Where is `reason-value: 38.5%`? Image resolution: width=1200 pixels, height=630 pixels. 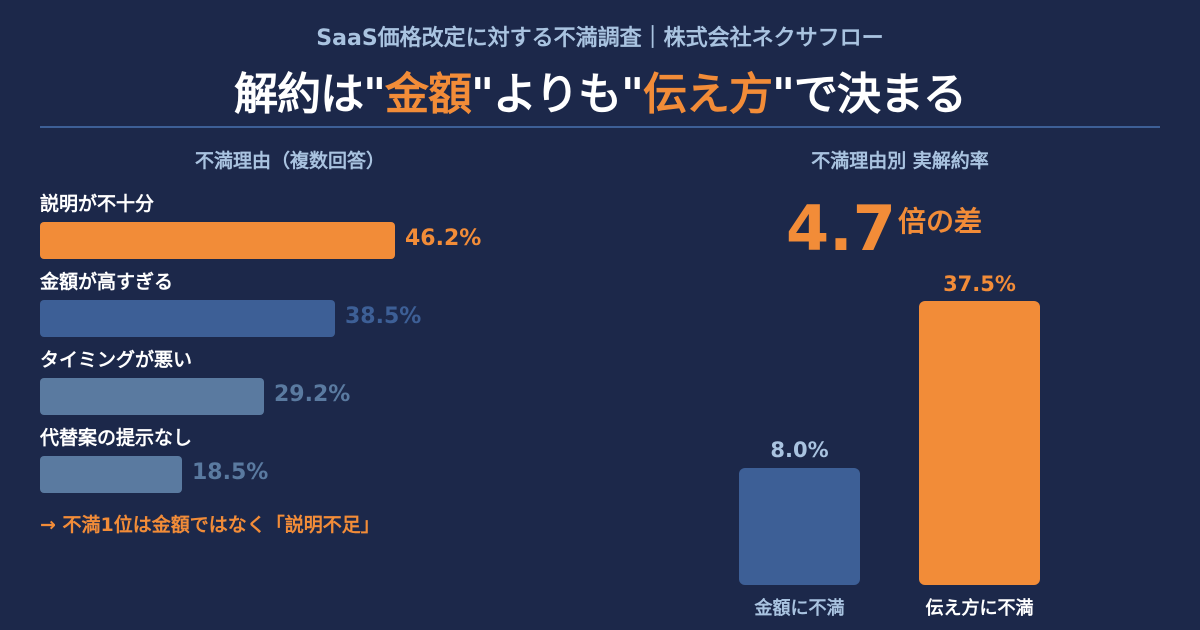 reason-value: 38.5% is located at coordinates (383, 316).